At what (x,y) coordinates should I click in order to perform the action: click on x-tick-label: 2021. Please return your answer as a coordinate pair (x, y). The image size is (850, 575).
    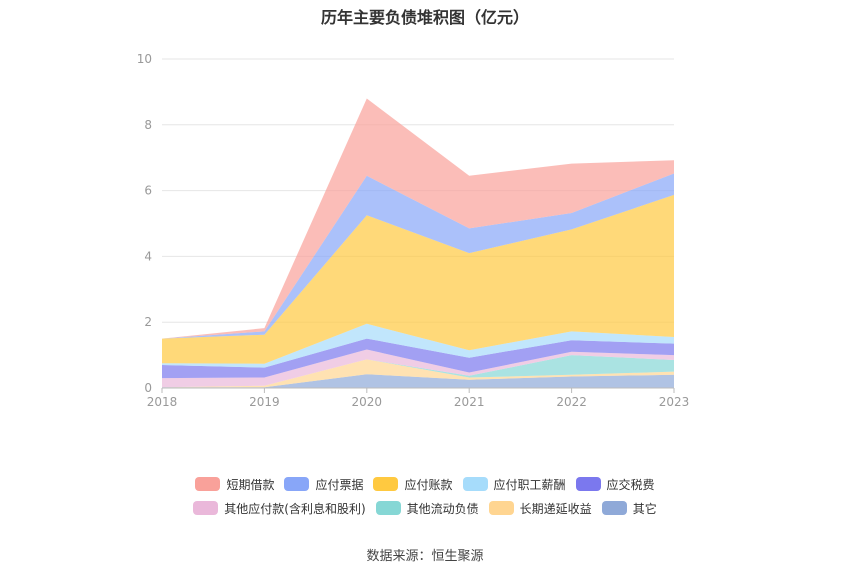
    Looking at the image, I should click on (469, 402).